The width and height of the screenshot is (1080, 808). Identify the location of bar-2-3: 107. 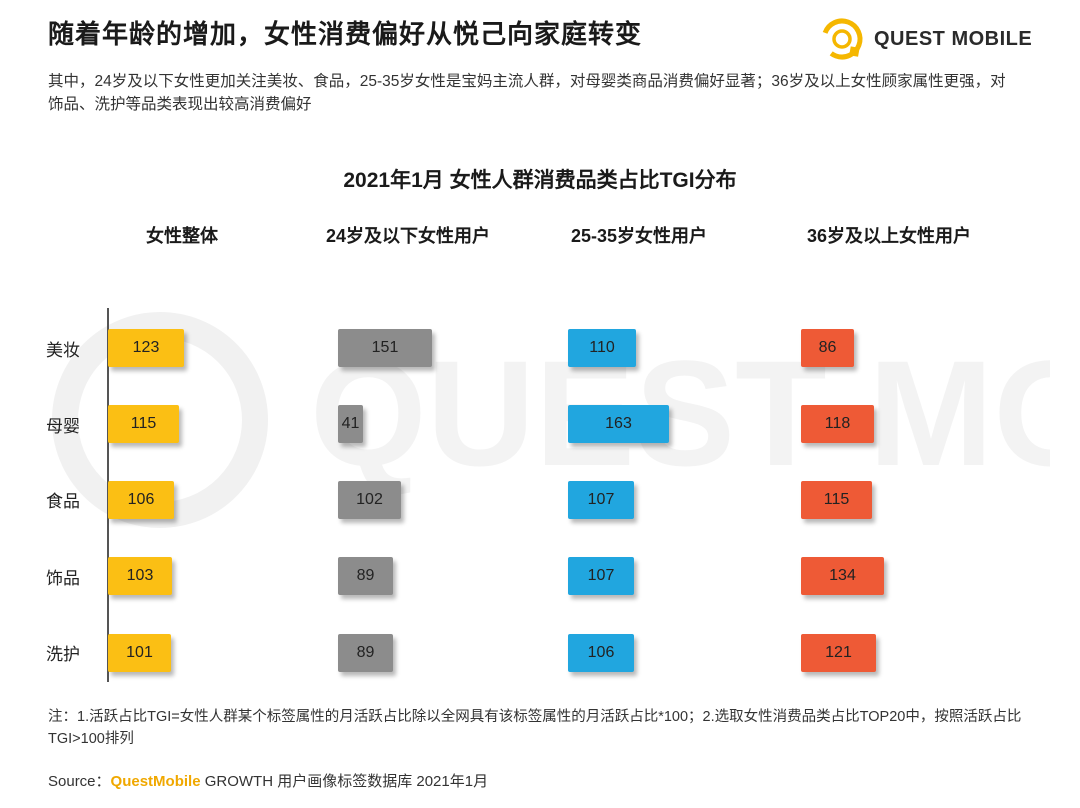
(601, 576).